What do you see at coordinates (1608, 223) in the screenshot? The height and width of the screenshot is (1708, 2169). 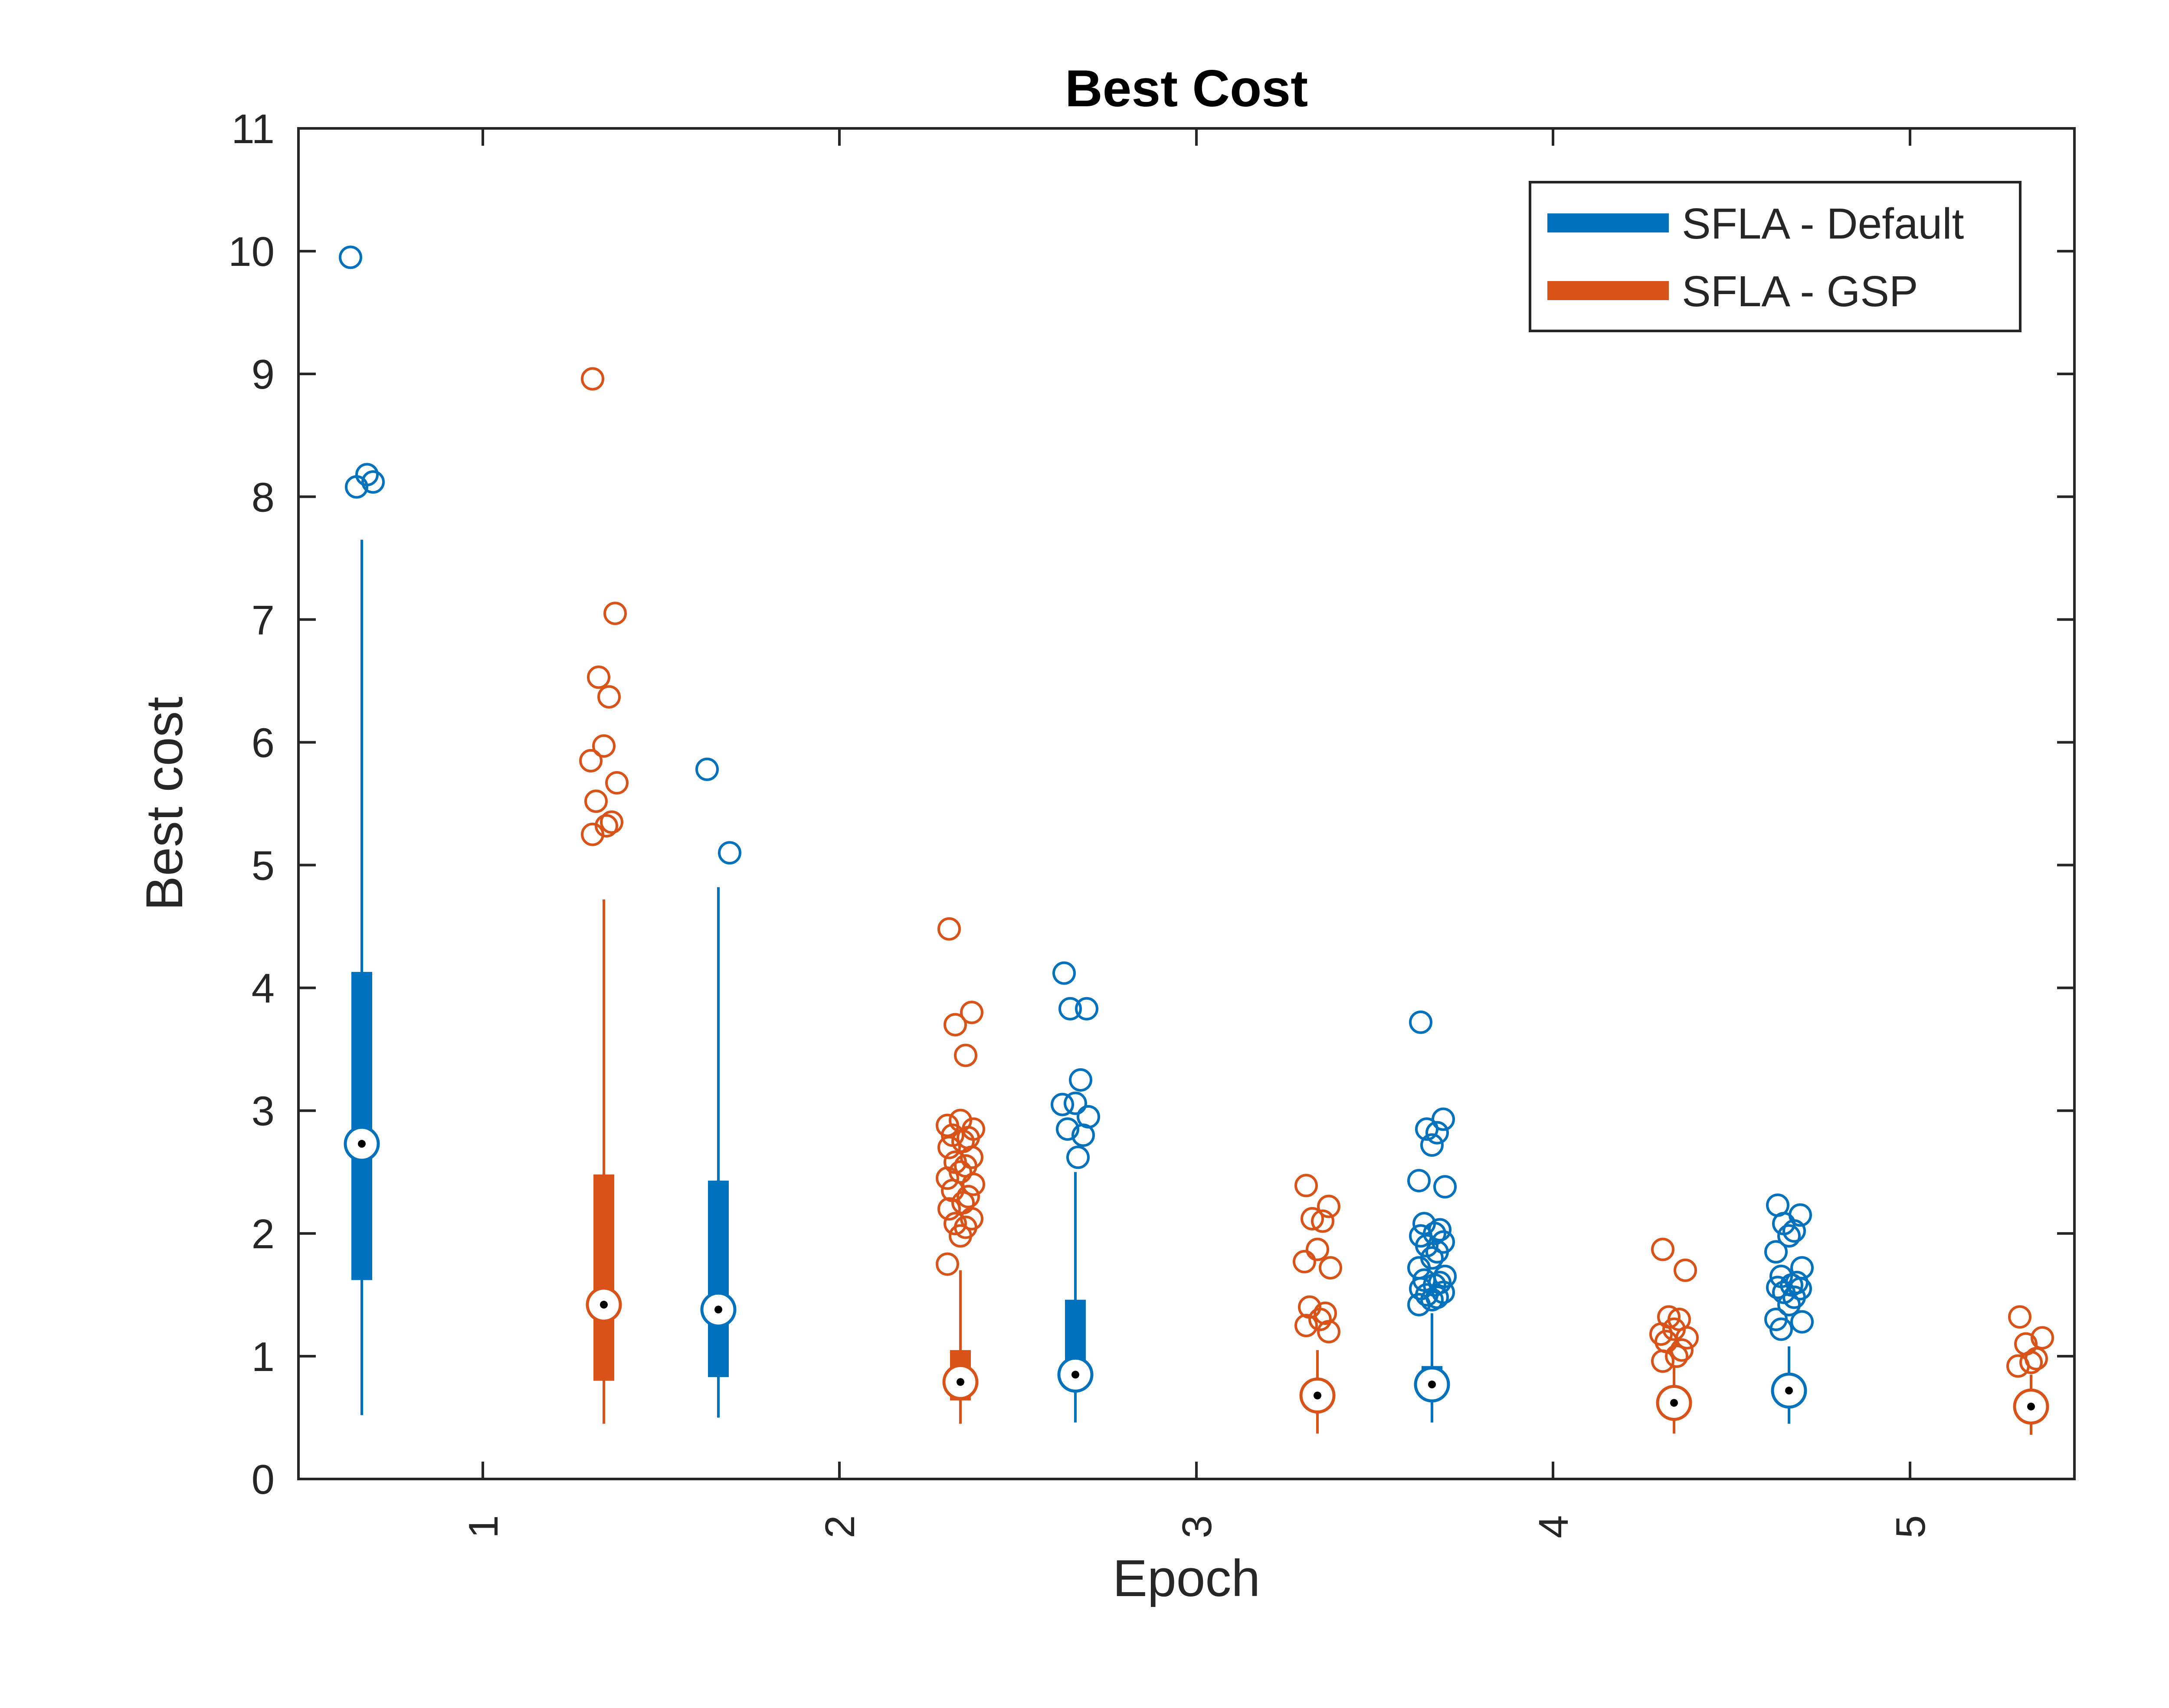 I see `legend-swatch-default` at bounding box center [1608, 223].